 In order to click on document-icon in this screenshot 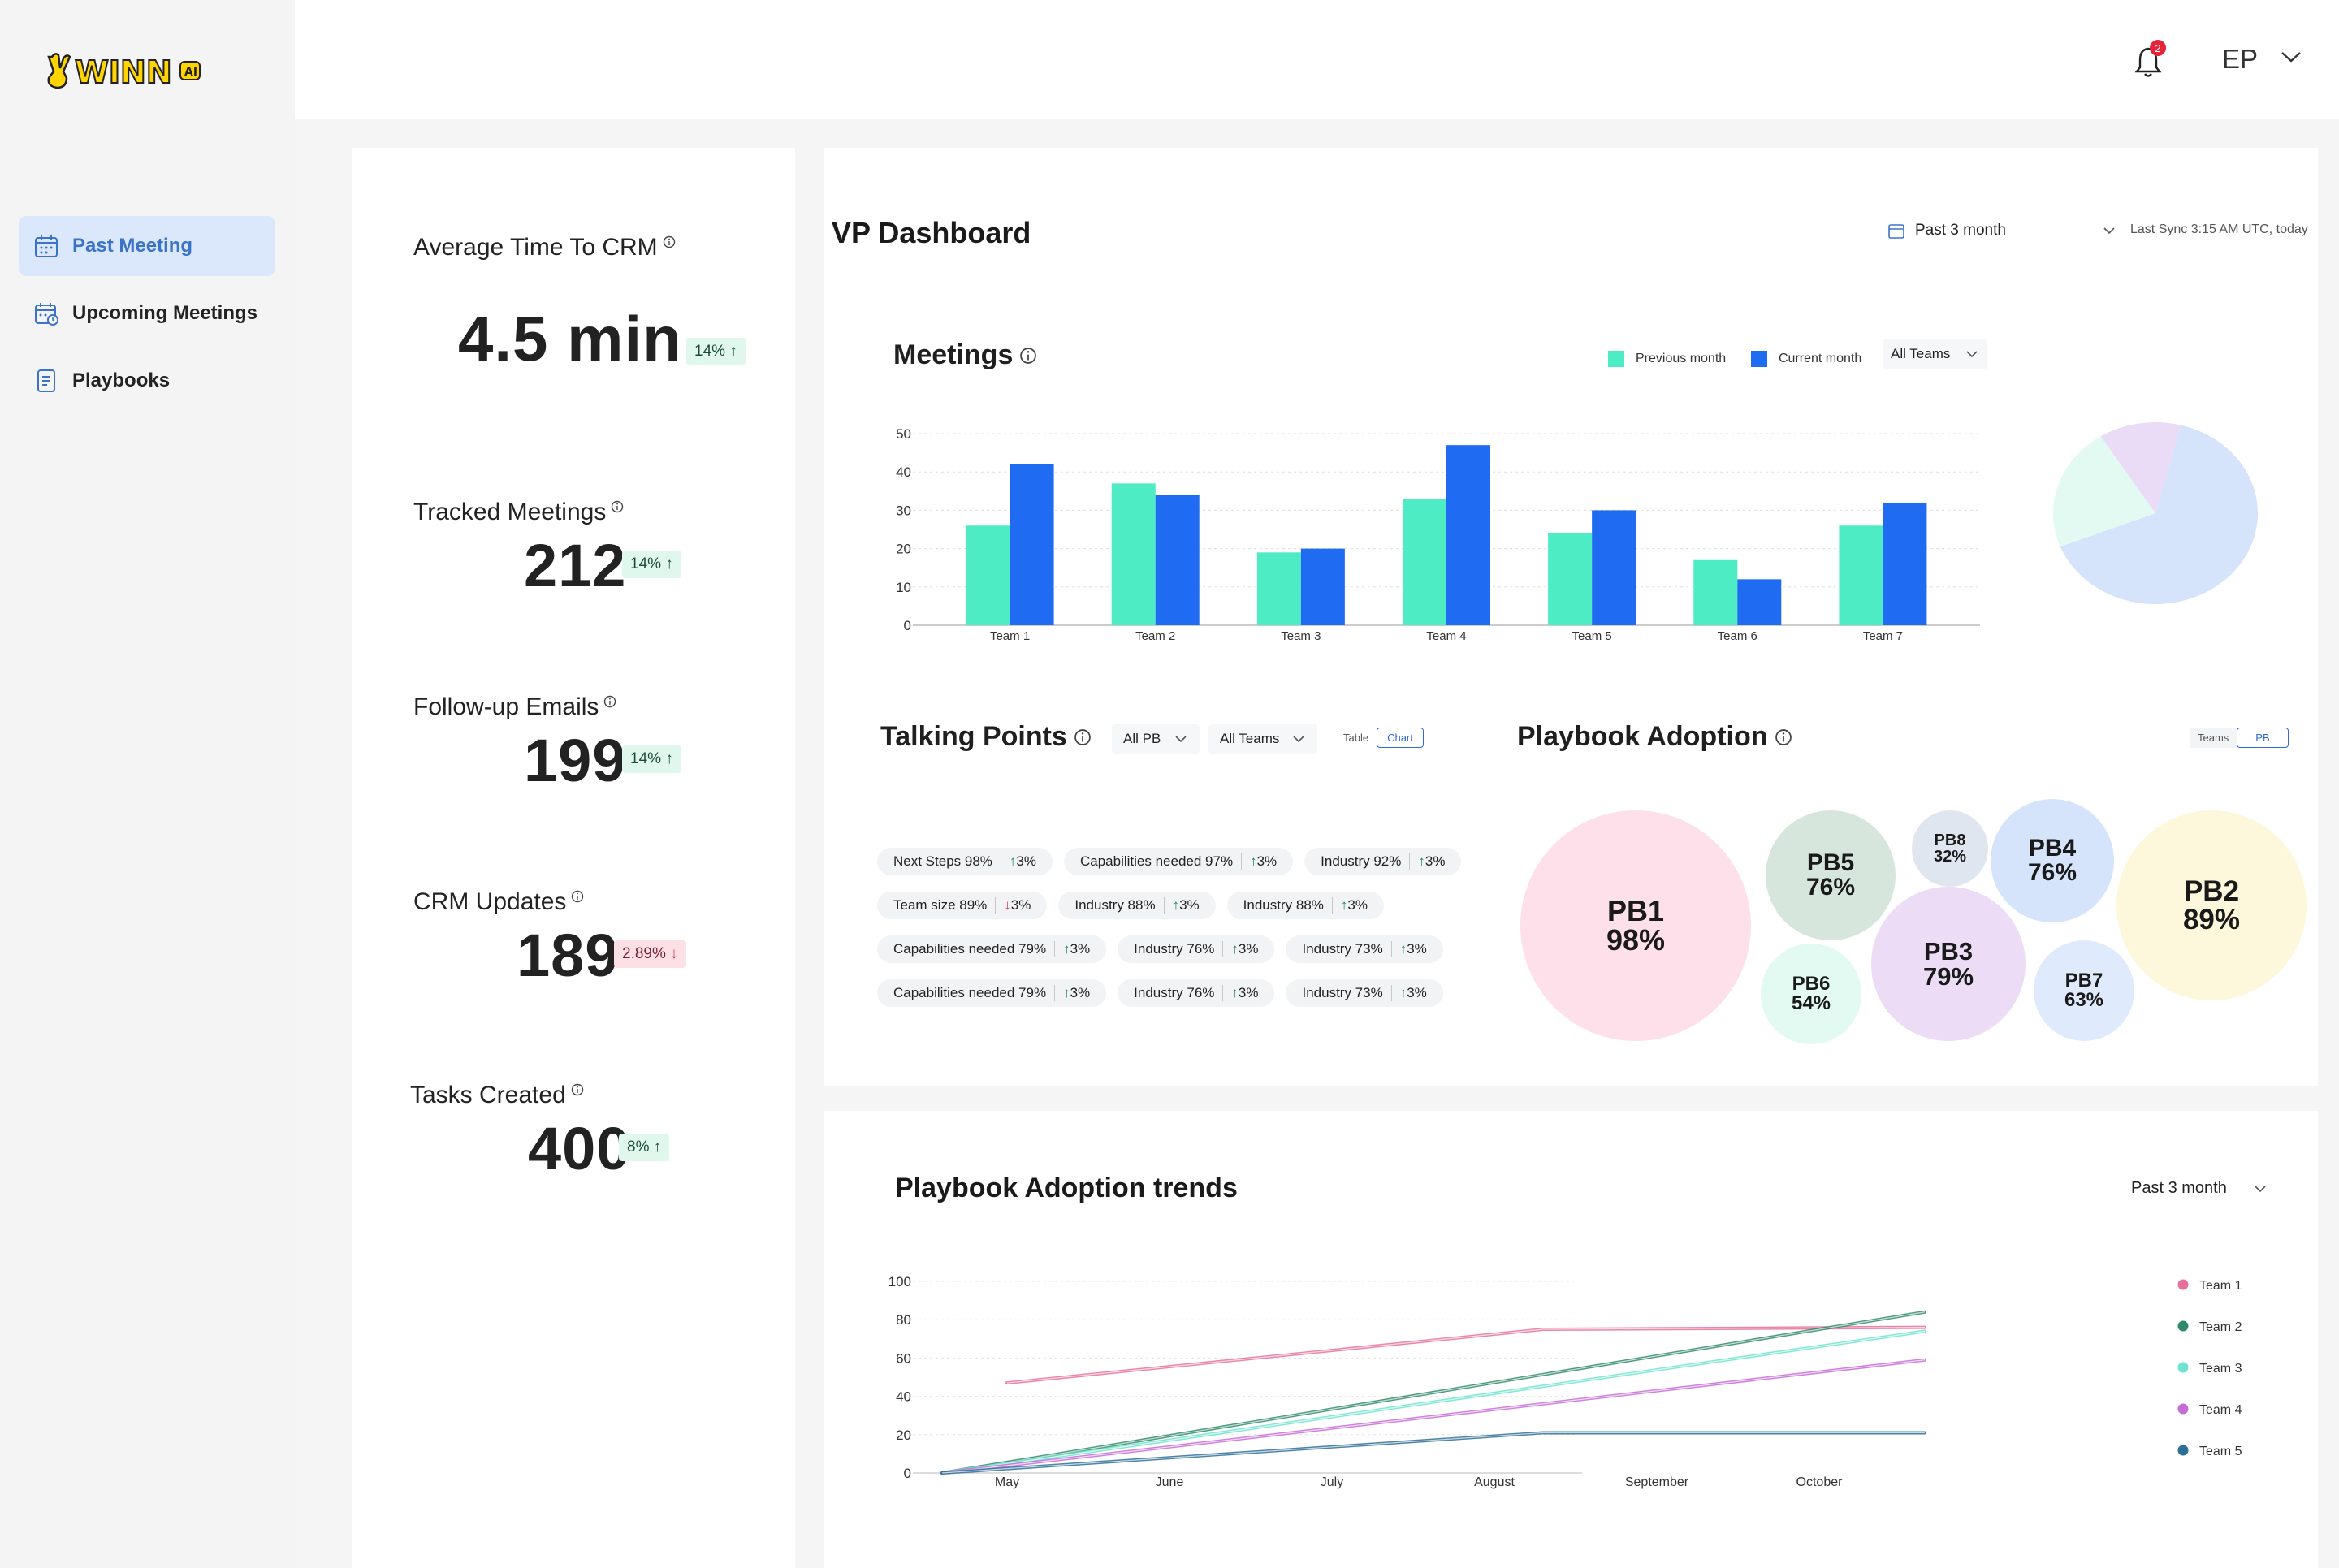, I will do `click(46, 380)`.